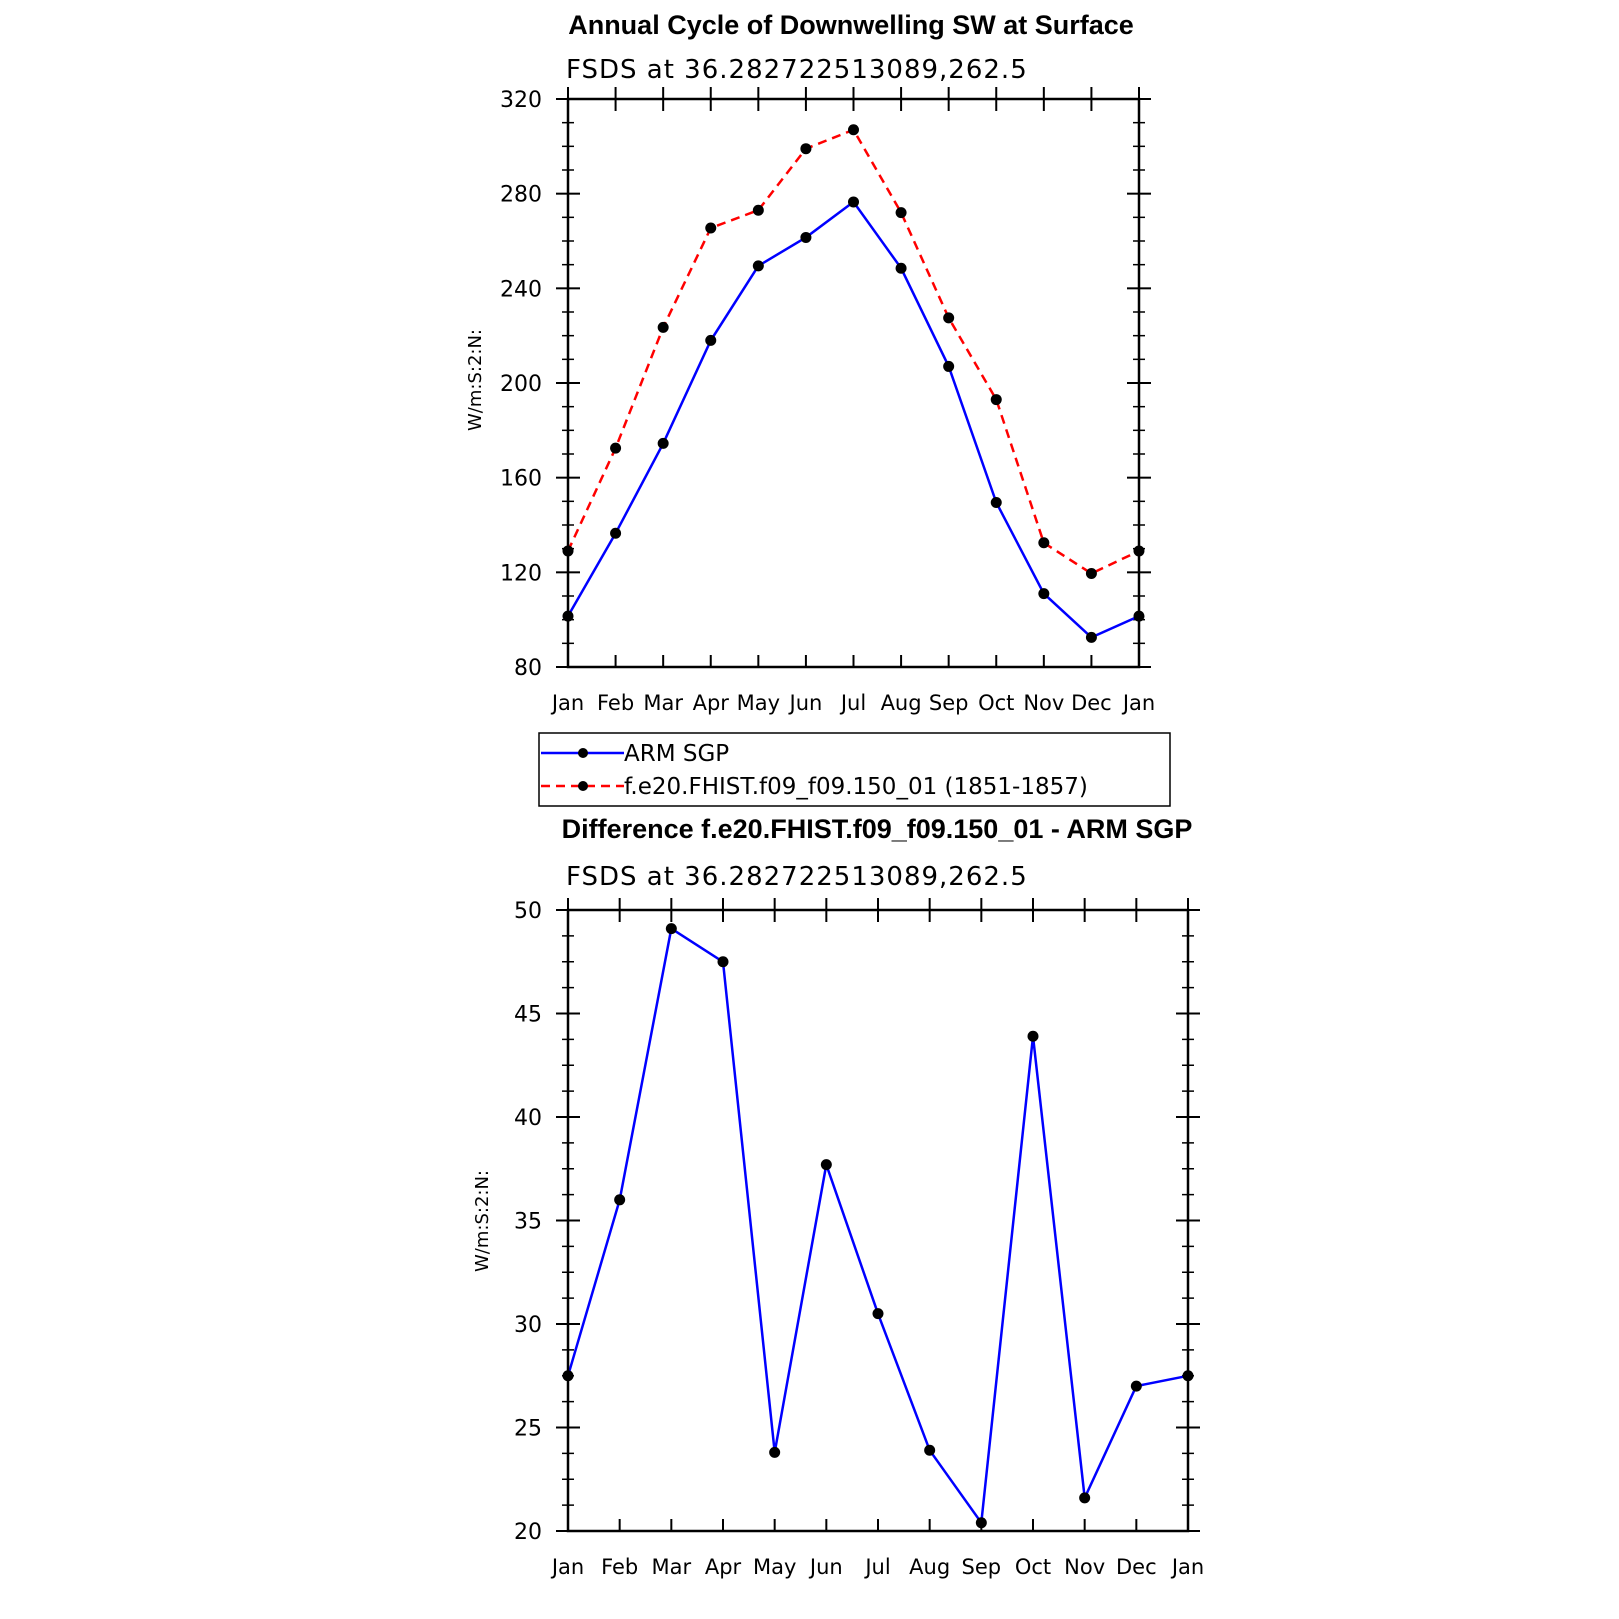 The image size is (1619, 1619). What do you see at coordinates (528, 1118) in the screenshot?
I see `chart2-ytick-label: 40` at bounding box center [528, 1118].